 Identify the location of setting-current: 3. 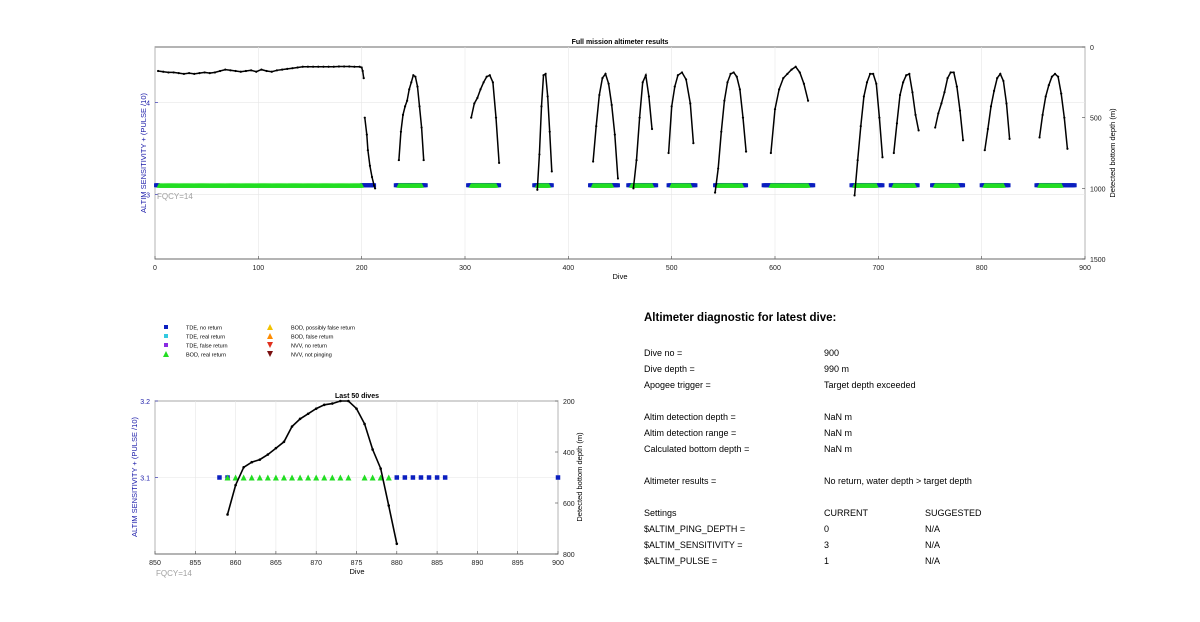
(827, 545).